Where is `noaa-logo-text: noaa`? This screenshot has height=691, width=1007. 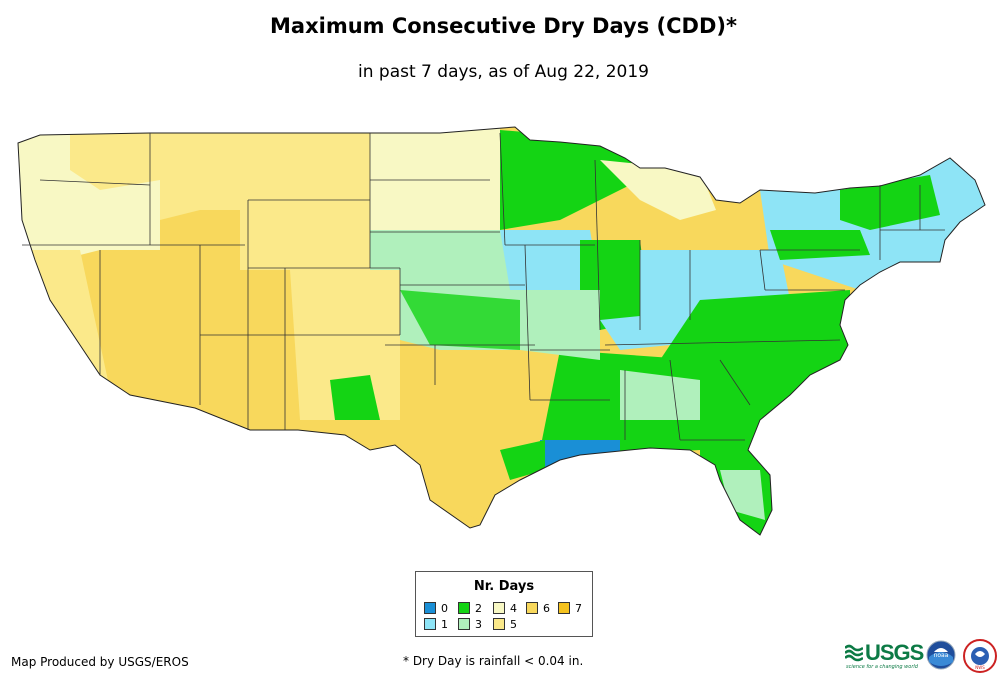 noaa-logo-text: noaa is located at coordinates (941, 655).